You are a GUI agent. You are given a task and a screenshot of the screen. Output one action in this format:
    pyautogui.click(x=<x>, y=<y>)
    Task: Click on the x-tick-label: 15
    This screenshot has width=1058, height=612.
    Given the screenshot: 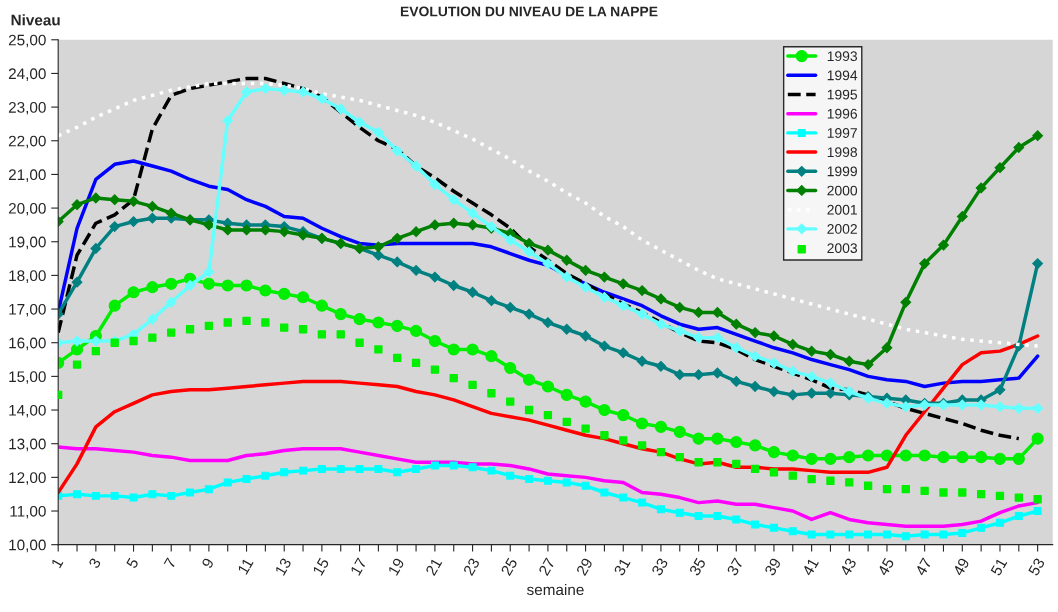 What is the action you would take?
    pyautogui.click(x=321, y=566)
    